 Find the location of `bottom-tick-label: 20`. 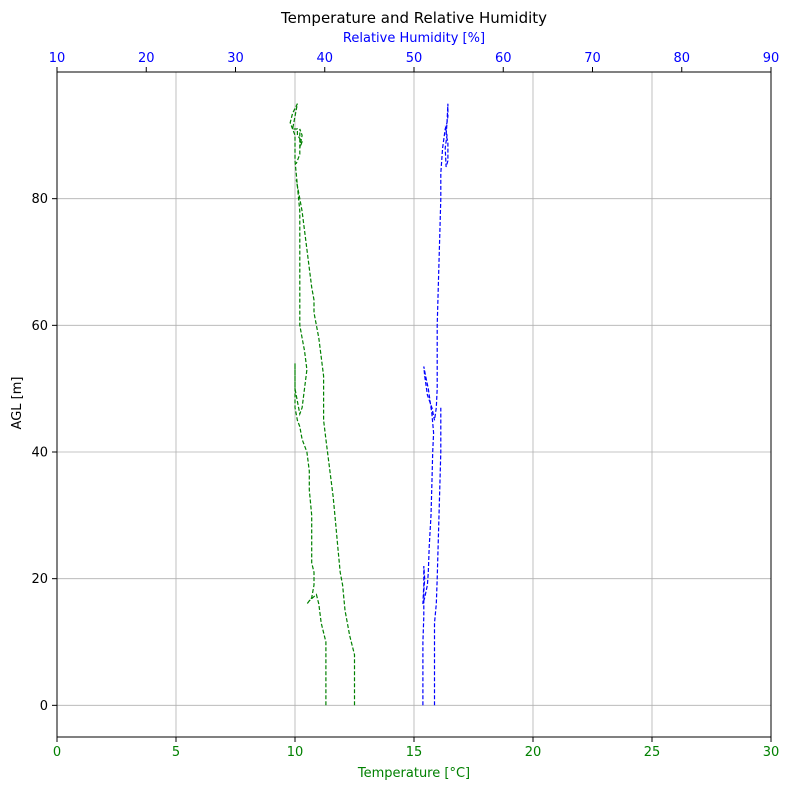

bottom-tick-label: 20 is located at coordinates (533, 752).